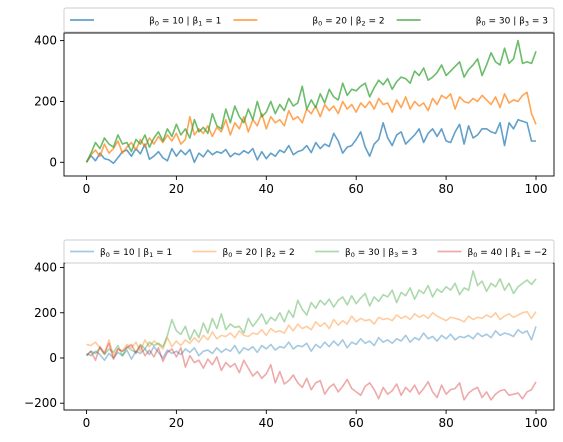 The width and height of the screenshot is (563, 442). What do you see at coordinates (508, 253) in the screenshot?
I see `legend-label: β0 = 40 | β1 = −2` at bounding box center [508, 253].